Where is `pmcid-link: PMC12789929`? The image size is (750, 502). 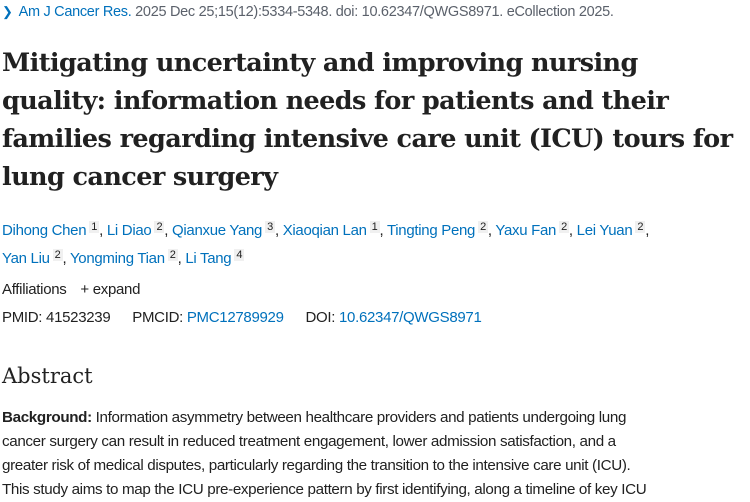 pmcid-link: PMC12789929 is located at coordinates (235, 317).